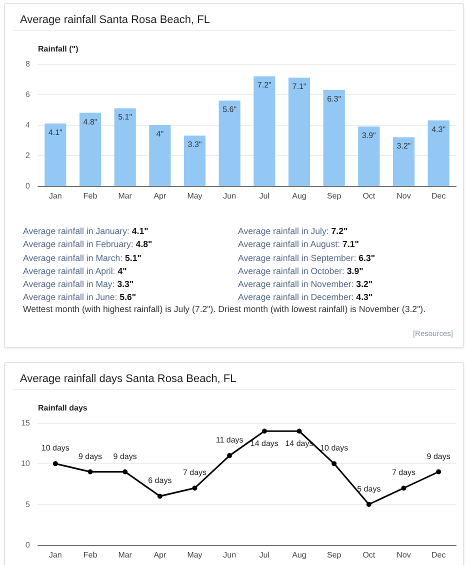  What do you see at coordinates (230, 440) in the screenshot?
I see `data-label: 11 days` at bounding box center [230, 440].